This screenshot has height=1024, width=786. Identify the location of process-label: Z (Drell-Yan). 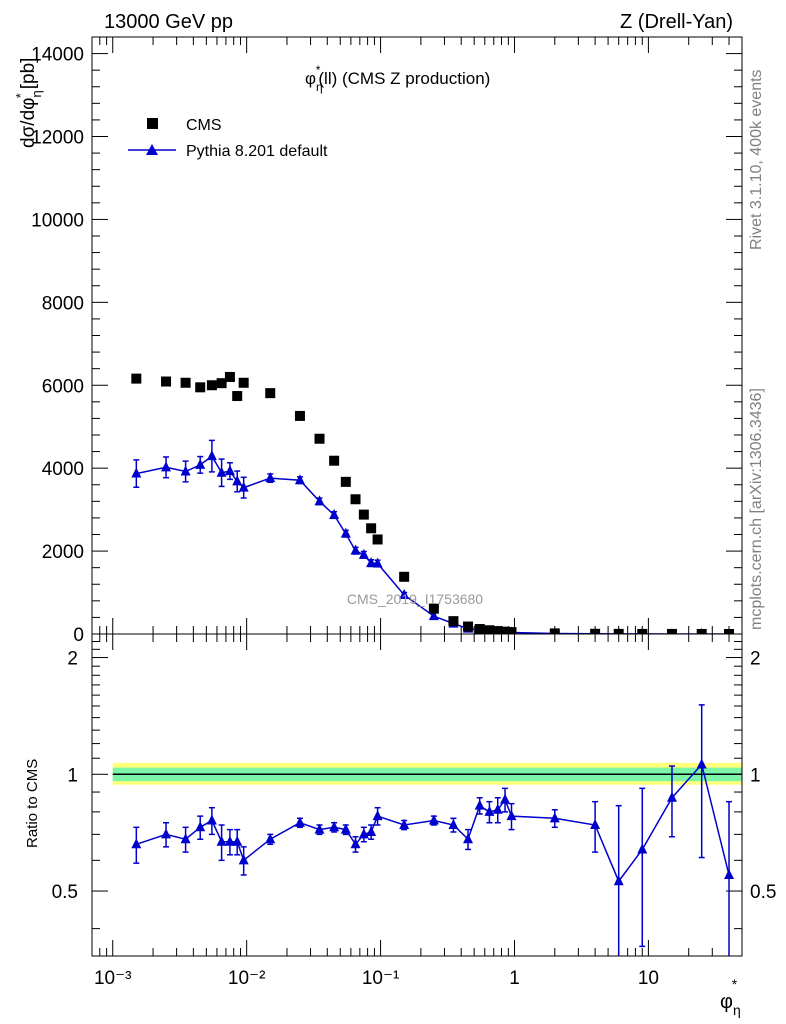
(676, 22).